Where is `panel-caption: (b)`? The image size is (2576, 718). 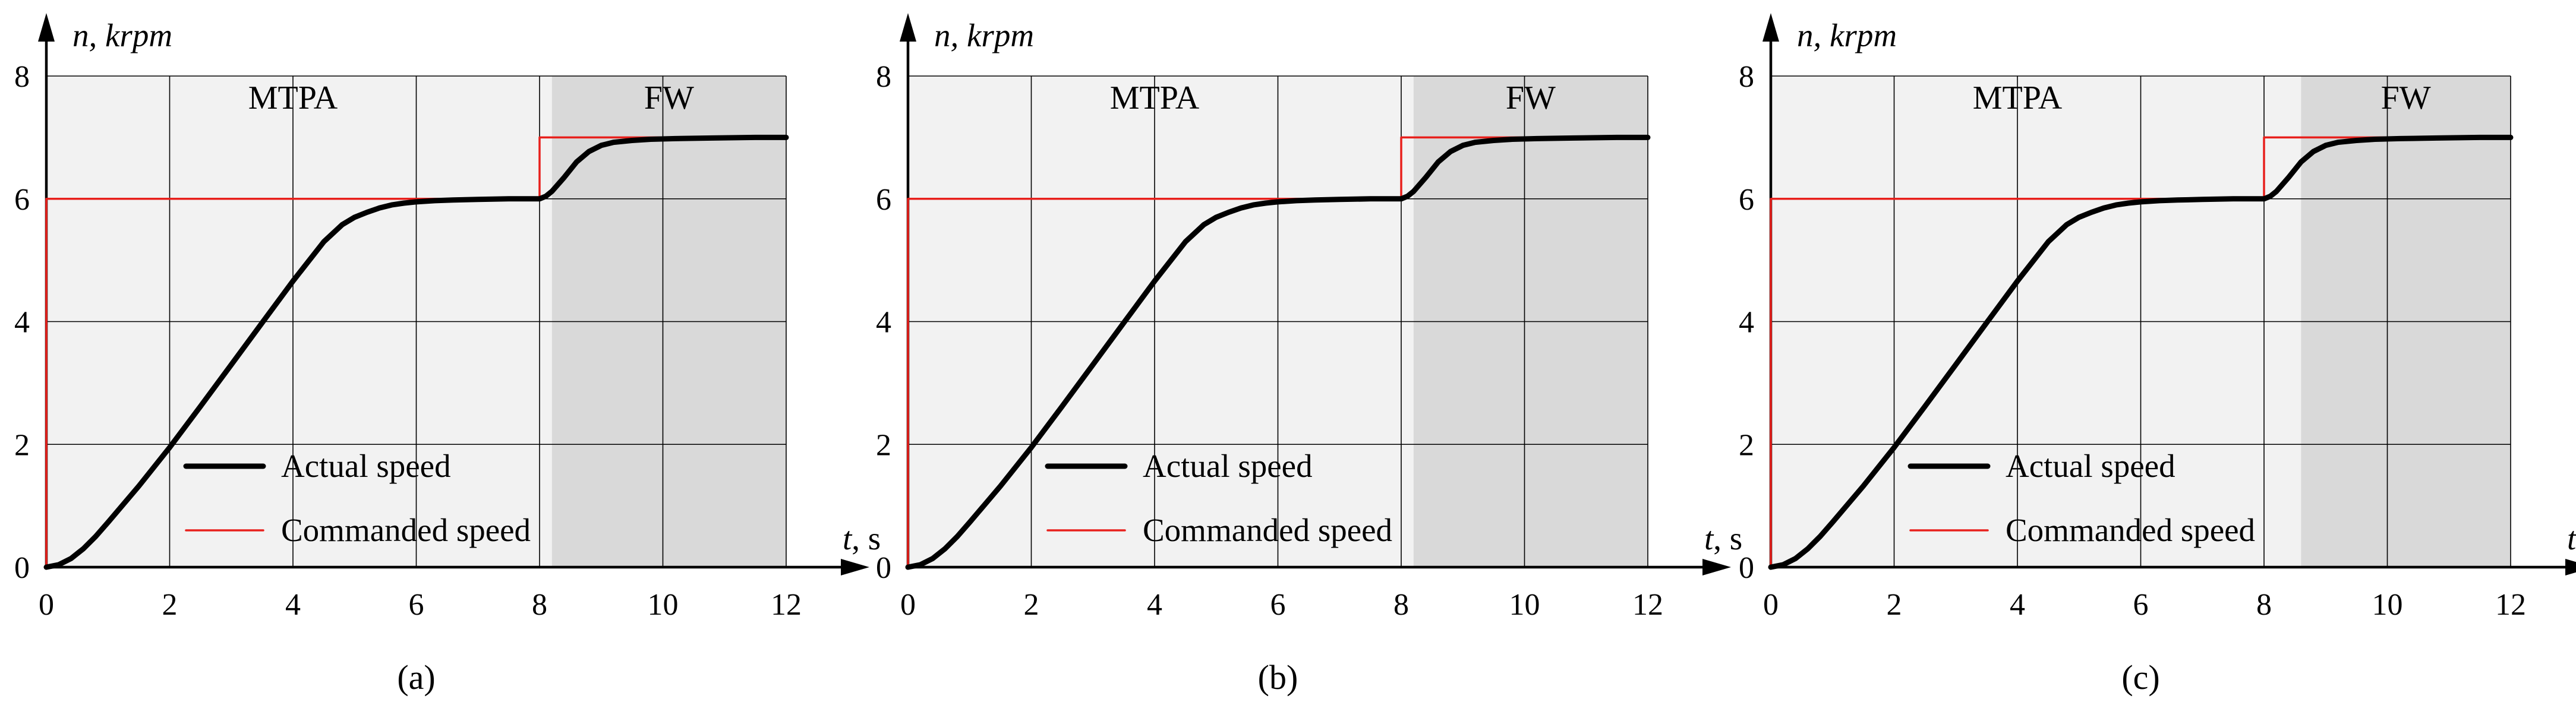
panel-caption: (b) is located at coordinates (1278, 678).